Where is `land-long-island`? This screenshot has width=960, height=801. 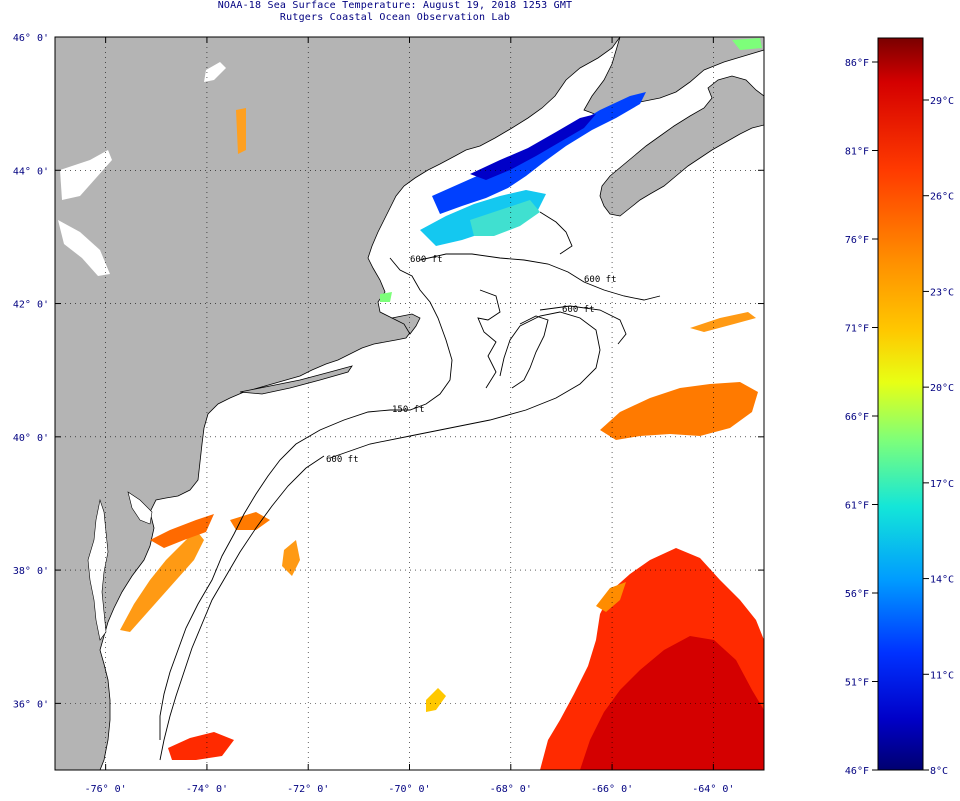
land-long-island is located at coordinates (296, 380).